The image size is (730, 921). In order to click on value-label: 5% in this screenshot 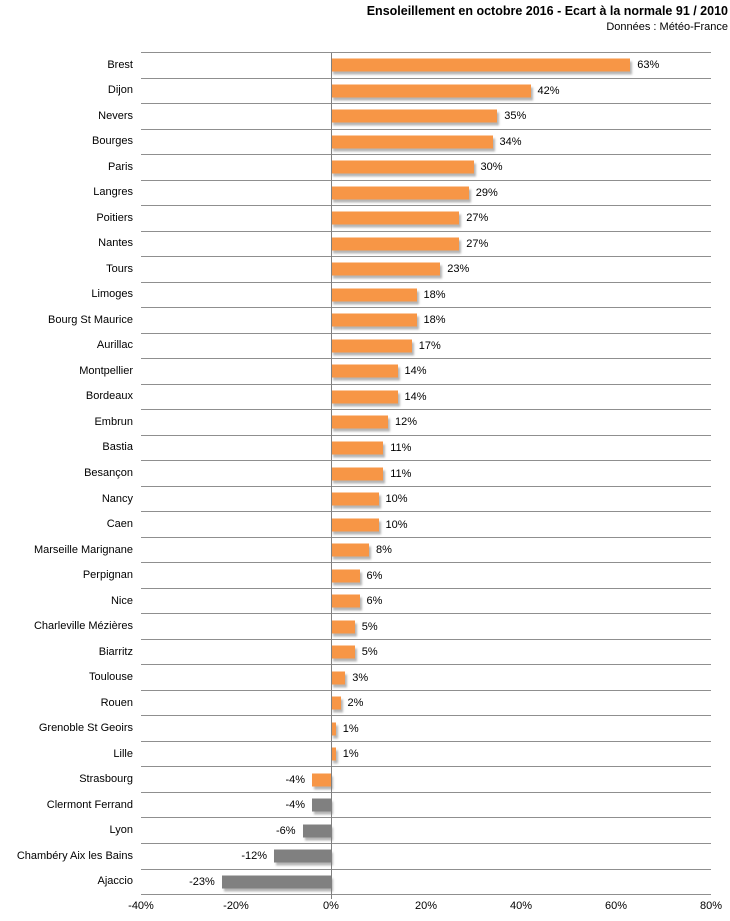, I will do `click(369, 652)`.